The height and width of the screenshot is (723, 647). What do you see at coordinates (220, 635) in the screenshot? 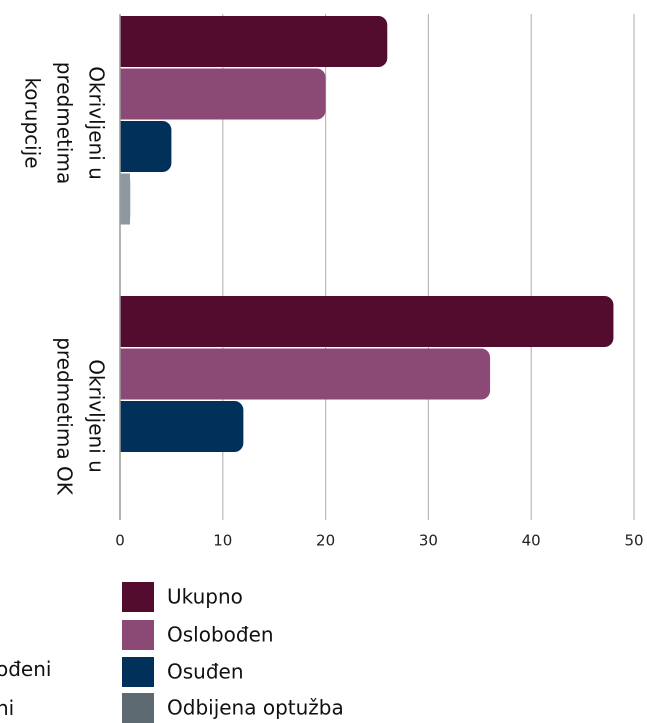
I see `legend-label: Oslobođen` at bounding box center [220, 635].